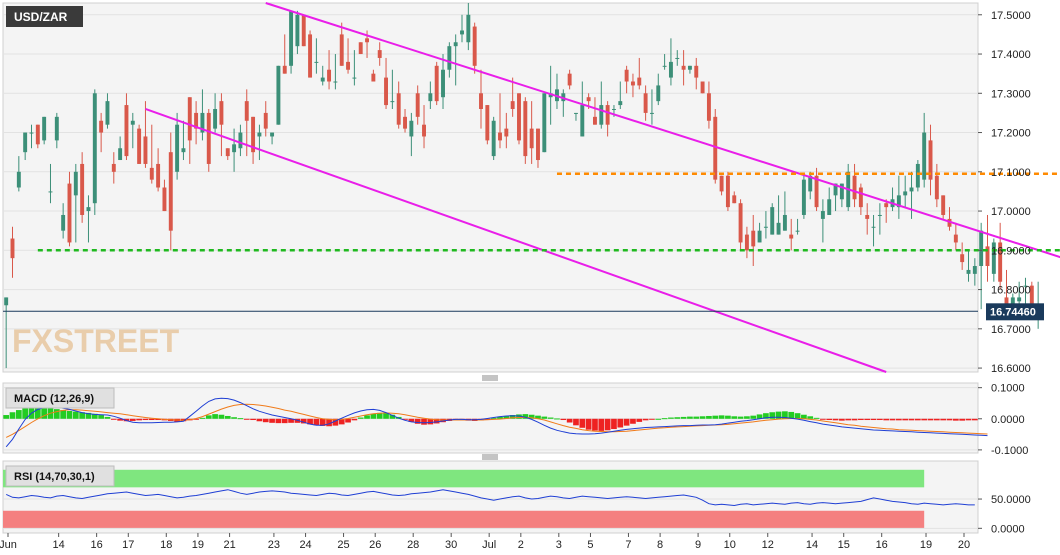 The height and width of the screenshot is (555, 1060). I want to click on rsi-y-tick-label: 0.0000, so click(1008, 529).